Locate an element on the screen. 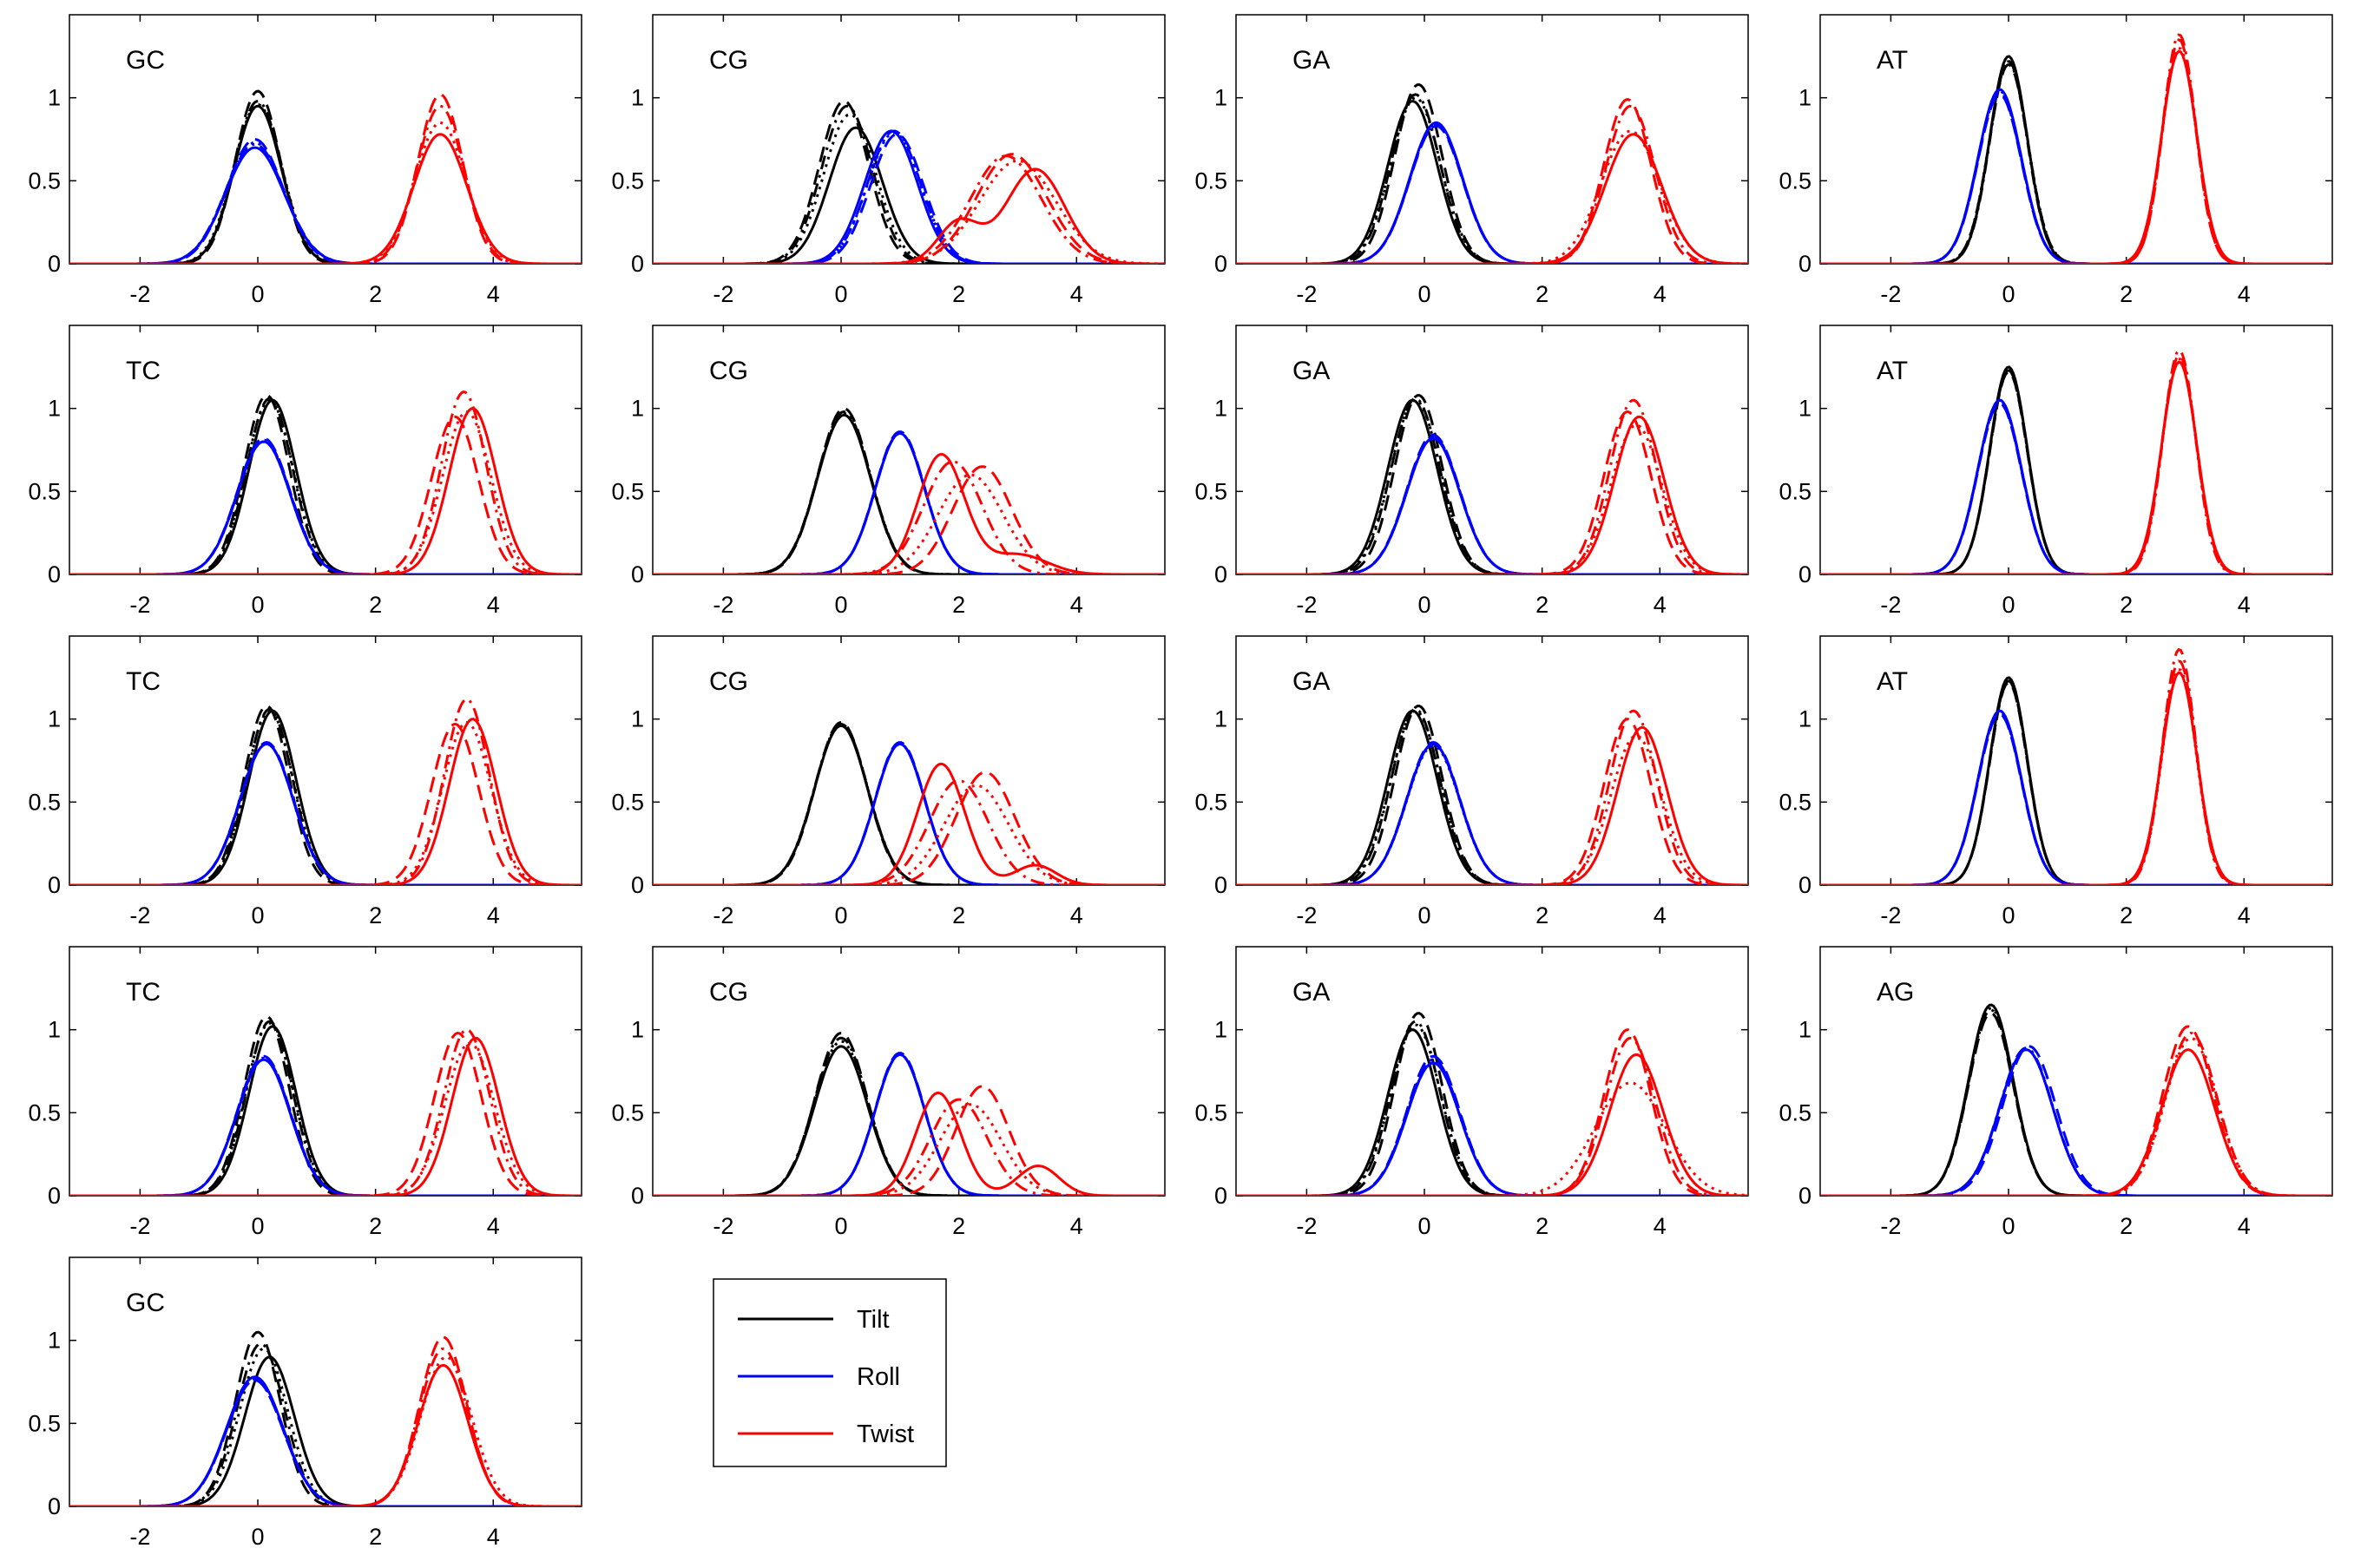 The width and height of the screenshot is (2354, 1568). roll-curve-dotted is located at coordinates (325, 202).